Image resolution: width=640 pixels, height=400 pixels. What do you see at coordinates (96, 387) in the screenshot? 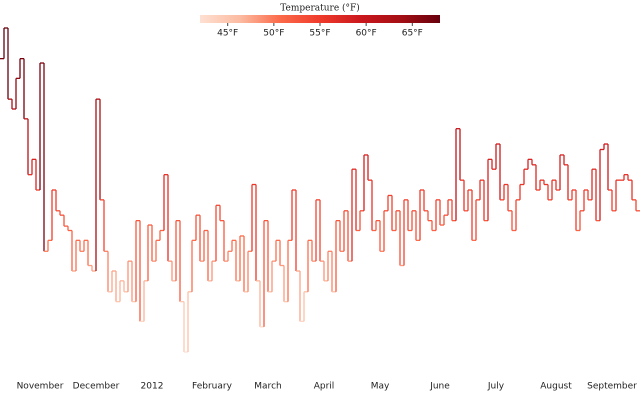
I see `x-tick-label: December` at bounding box center [96, 387].